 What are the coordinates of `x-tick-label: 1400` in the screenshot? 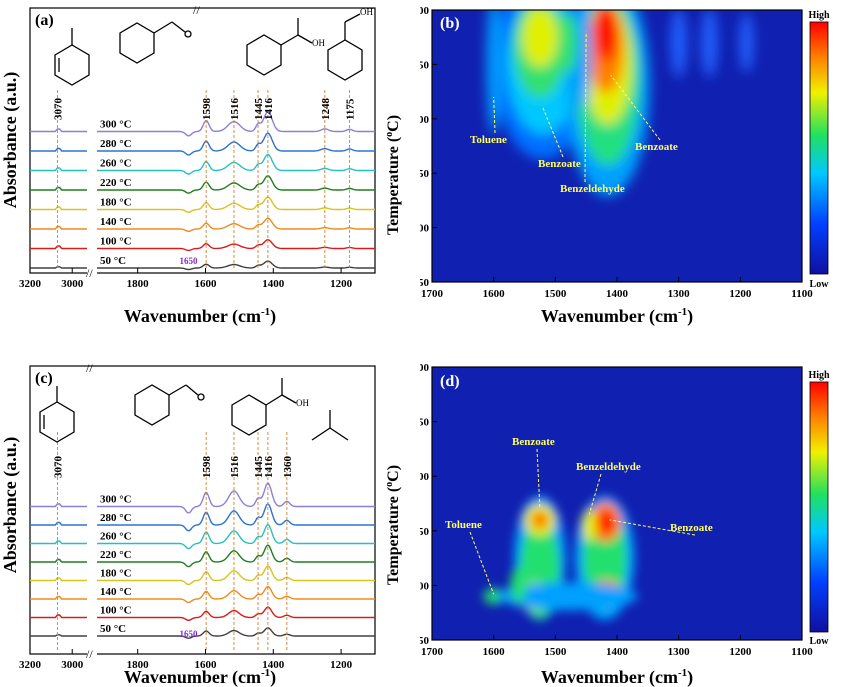 It's located at (273, 665).